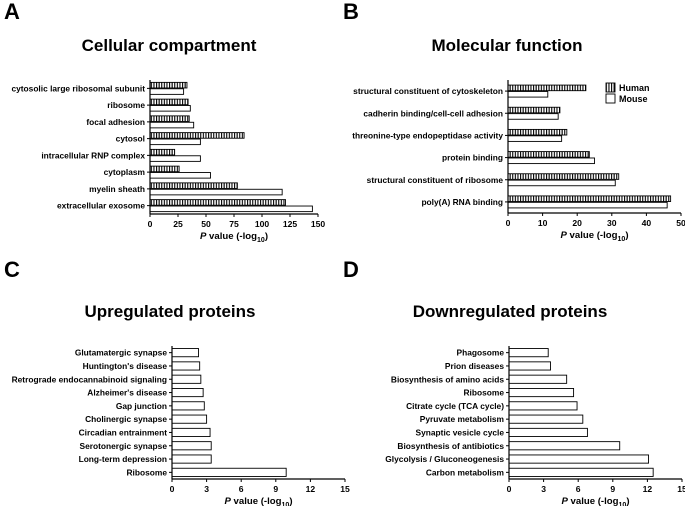 This screenshot has width=685, height=506. What do you see at coordinates (435, 180) in the screenshot?
I see `category-label: structural constituent of ribosome` at bounding box center [435, 180].